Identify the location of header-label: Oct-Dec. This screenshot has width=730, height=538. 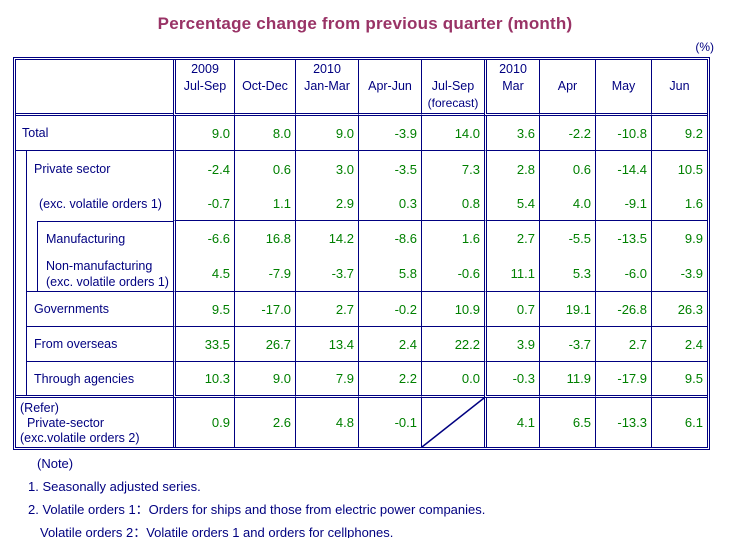
(265, 86).